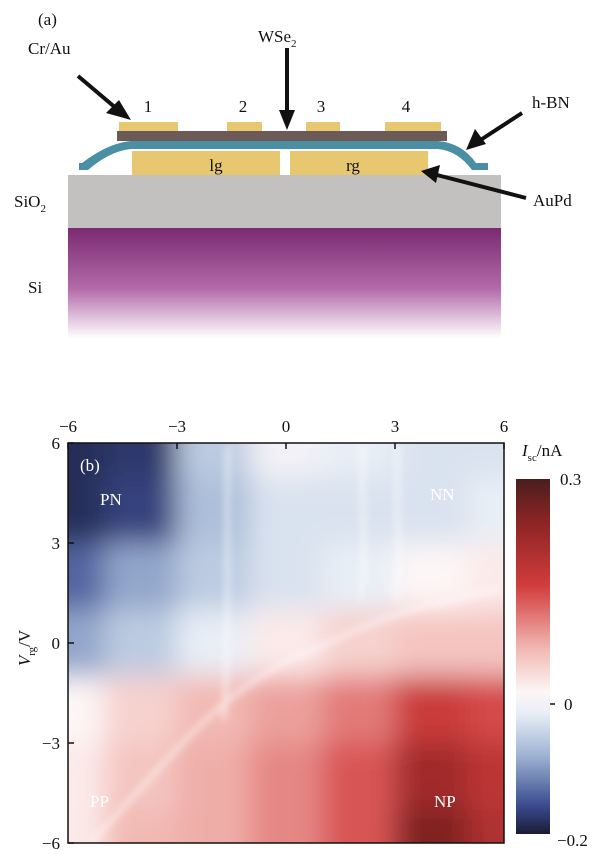  Describe the element at coordinates (570, 479) in the screenshot. I see `colorbar-tick-top: 0.3` at that location.